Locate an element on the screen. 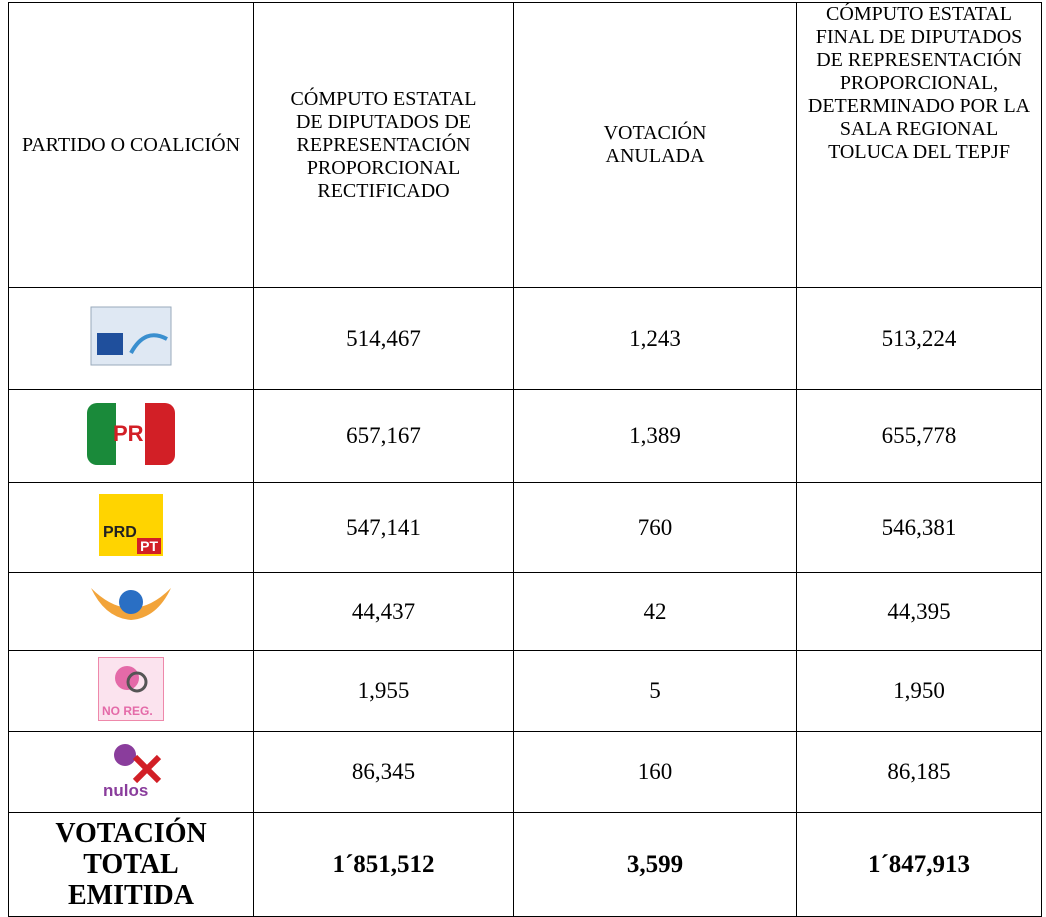 This screenshot has height=917, width=1046. total-cell: 1´851,512 is located at coordinates (383, 864).